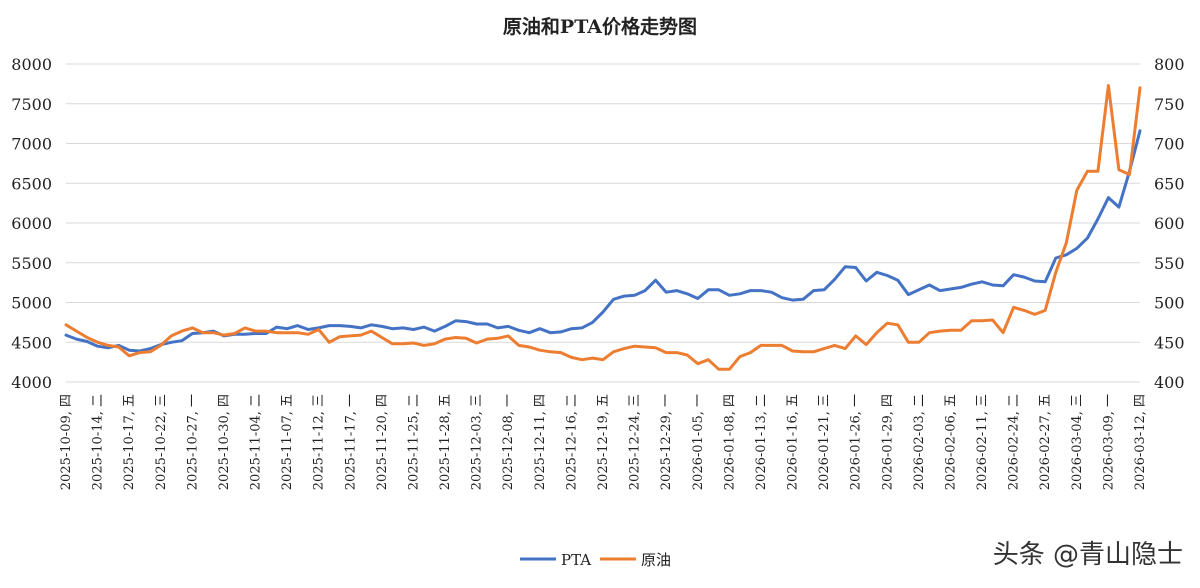 This screenshot has width=1200, height=588. What do you see at coordinates (1169, 64) in the screenshot?
I see `y-right-tick-label: 800` at bounding box center [1169, 64].